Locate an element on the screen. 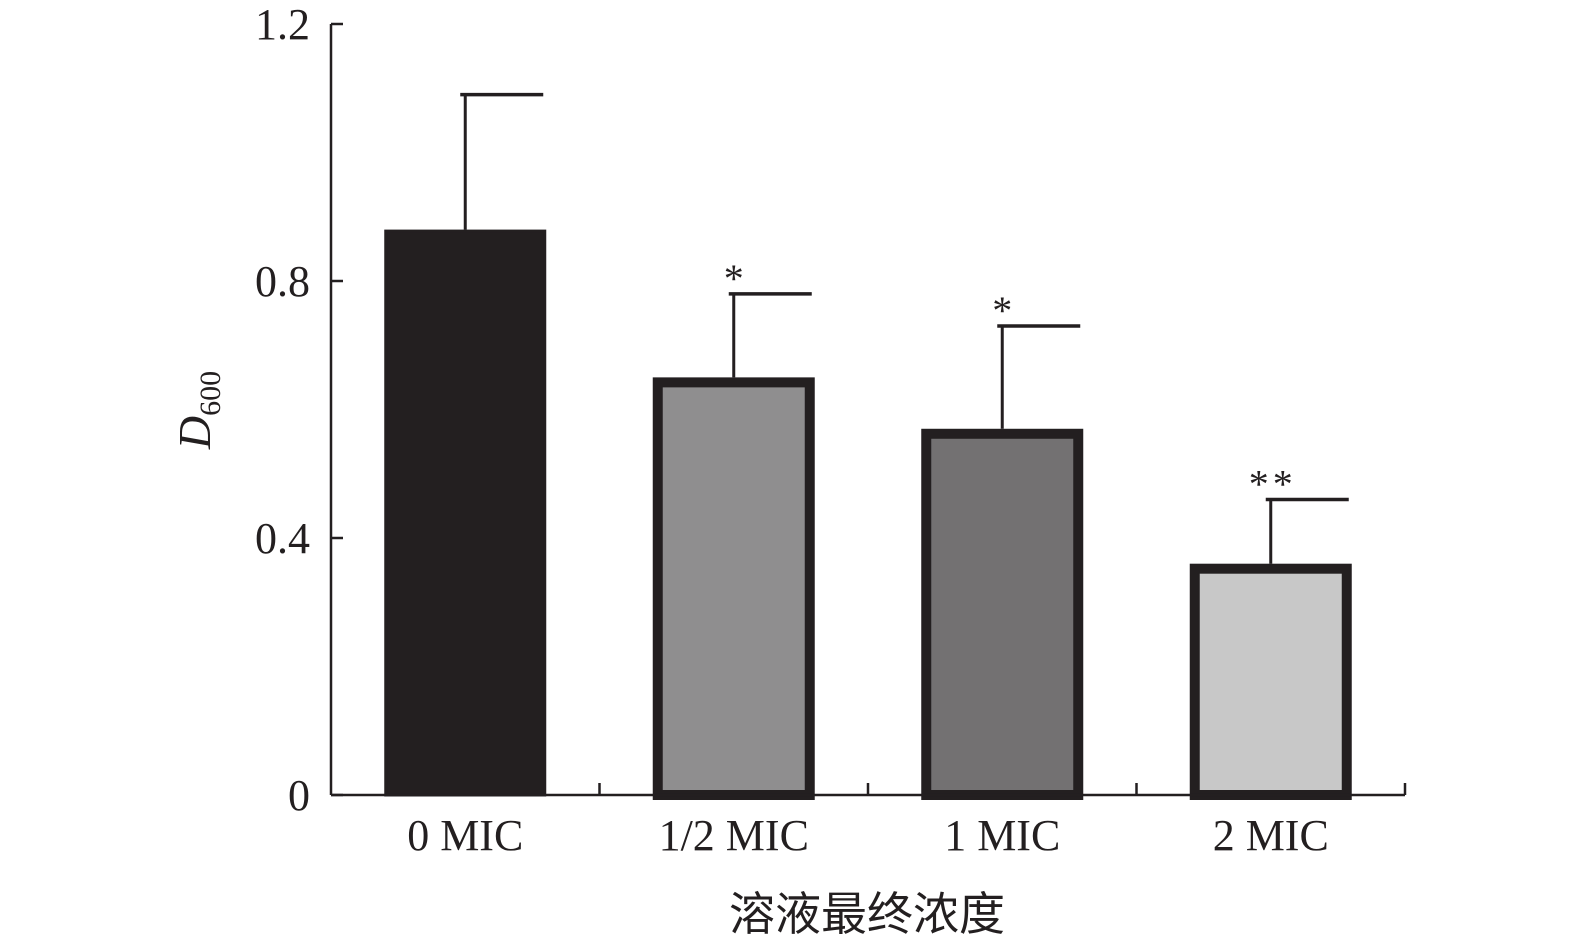 Image resolution: width=1575 pixels, height=944 pixels. y-tick-label: 0 is located at coordinates (299, 795).